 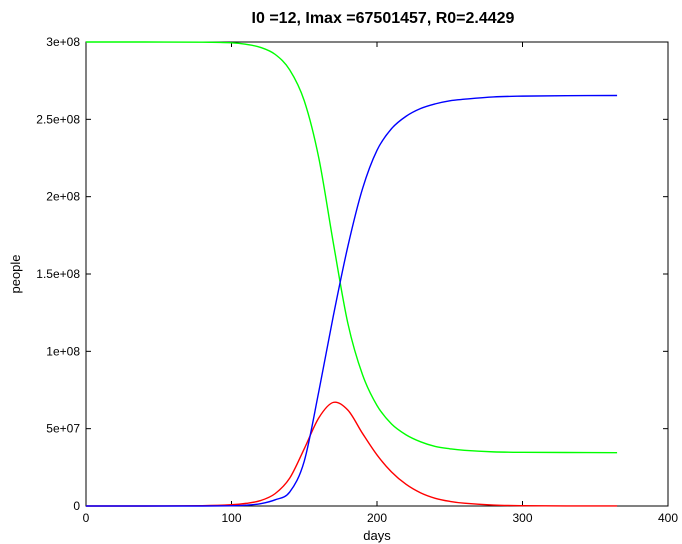 What do you see at coordinates (63, 351) in the screenshot?
I see `y-tick-label: 1e+08` at bounding box center [63, 351].